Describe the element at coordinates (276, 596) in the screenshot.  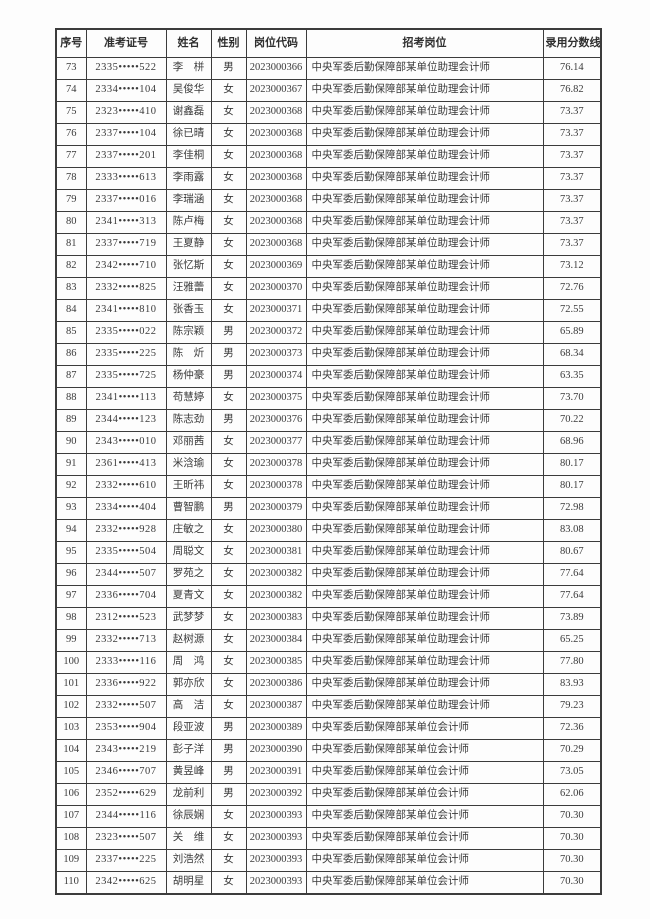
I see `cell-job-code: 2023000382` at that location.